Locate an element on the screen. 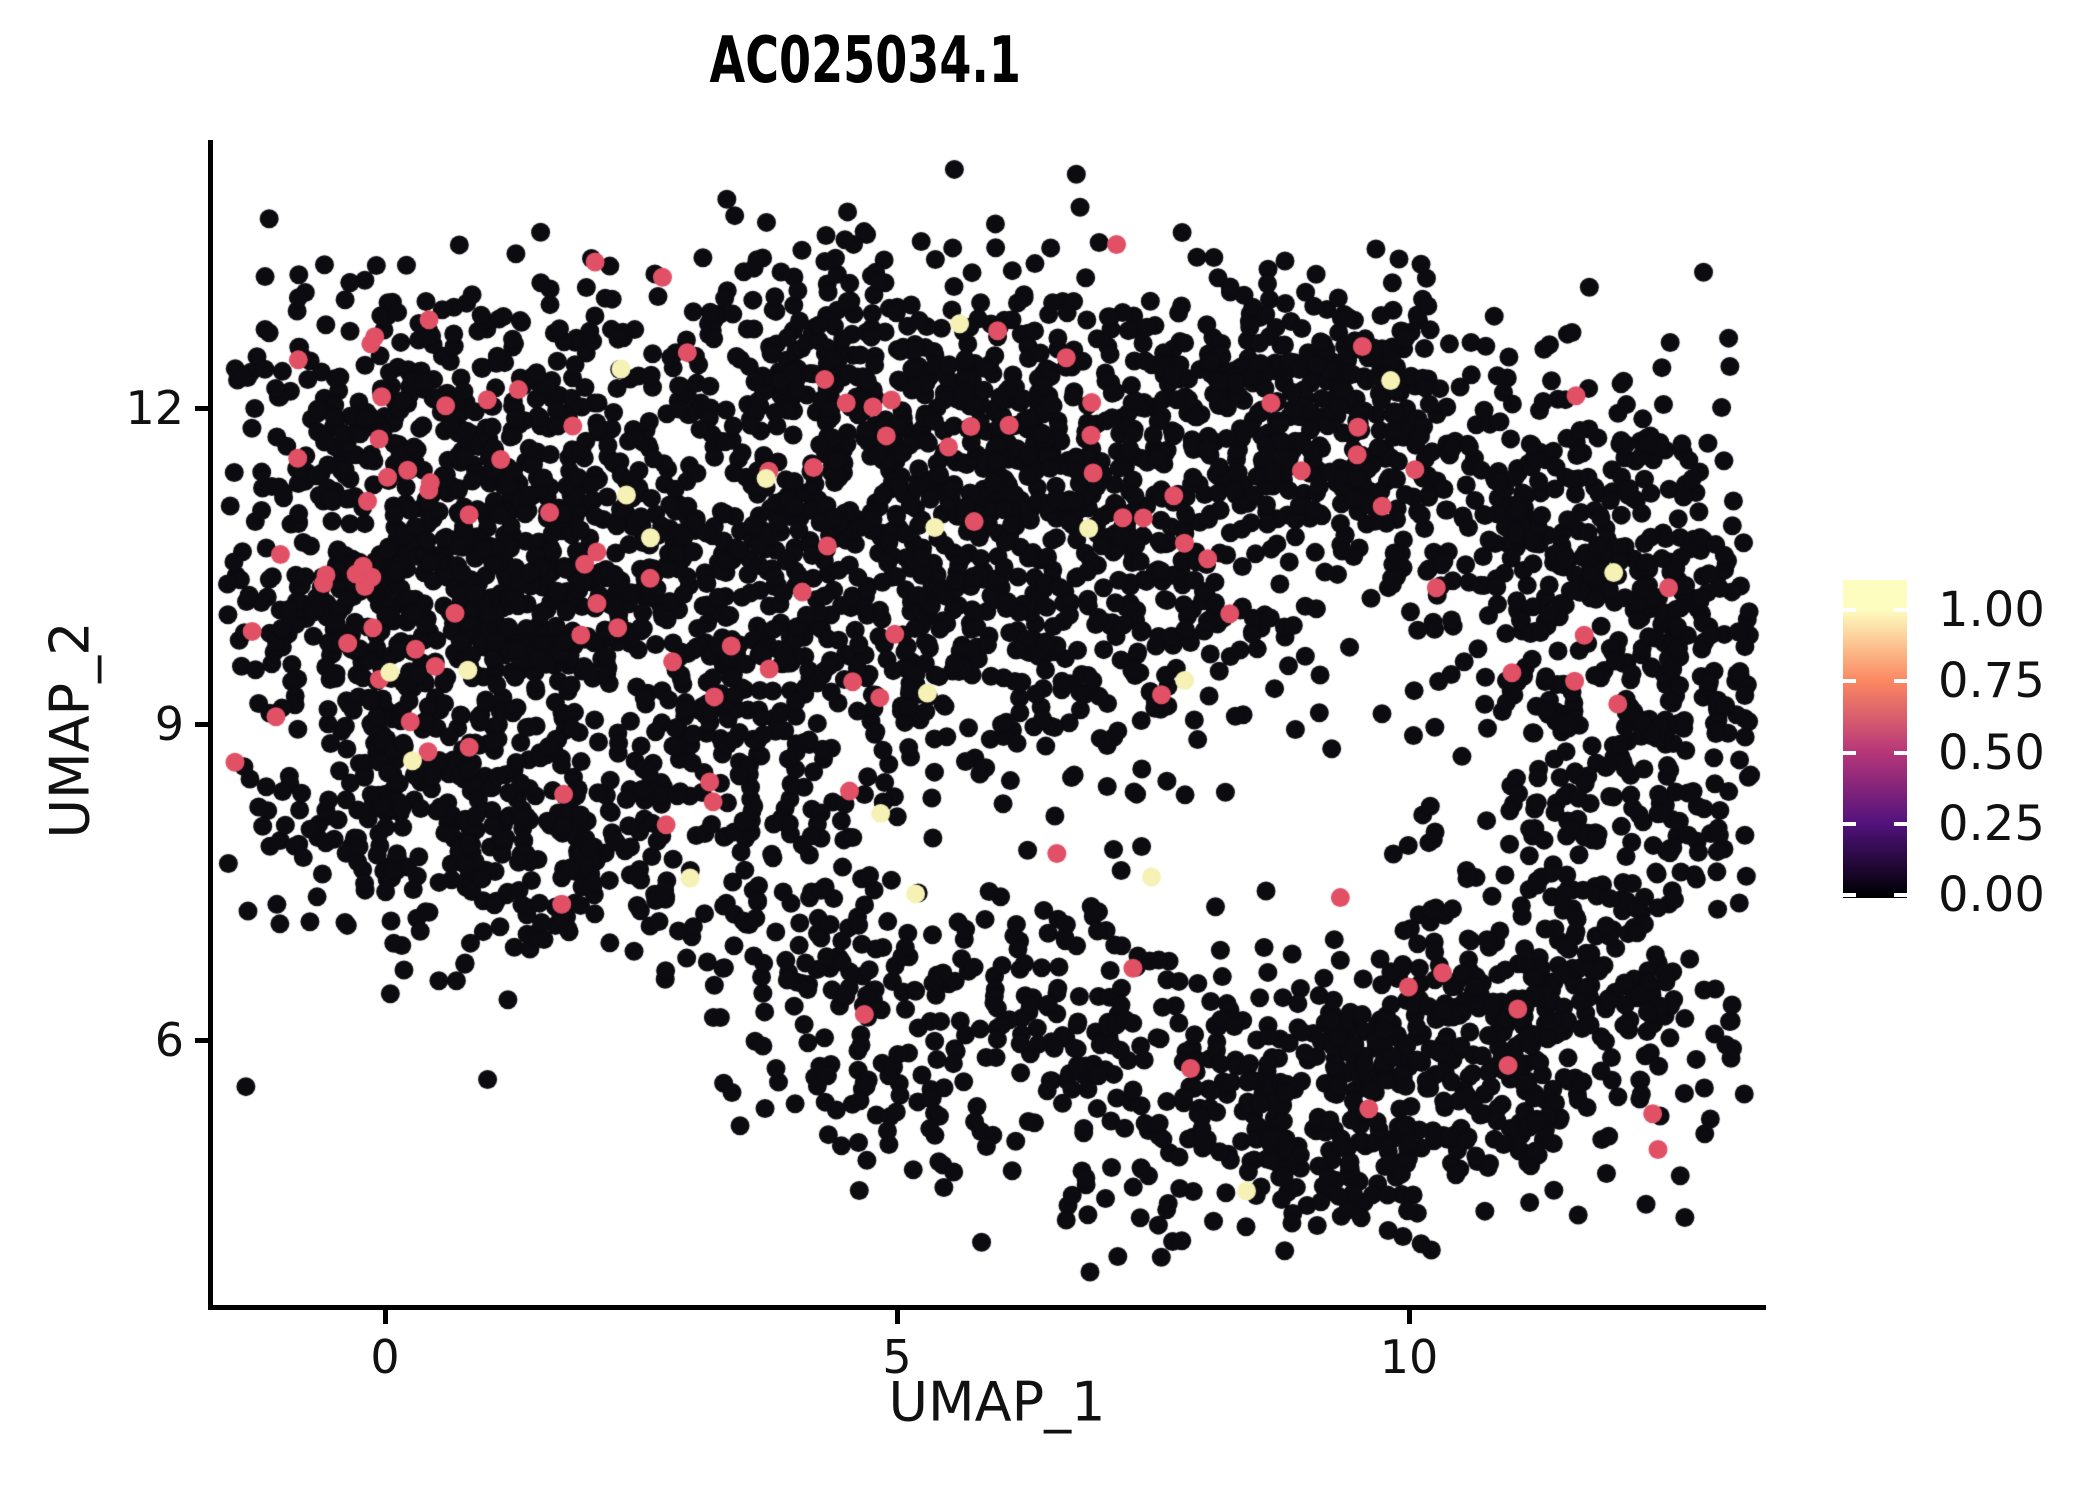 The height and width of the screenshot is (1500, 2100). plot-title: AC025034.1 is located at coordinates (865, 61).